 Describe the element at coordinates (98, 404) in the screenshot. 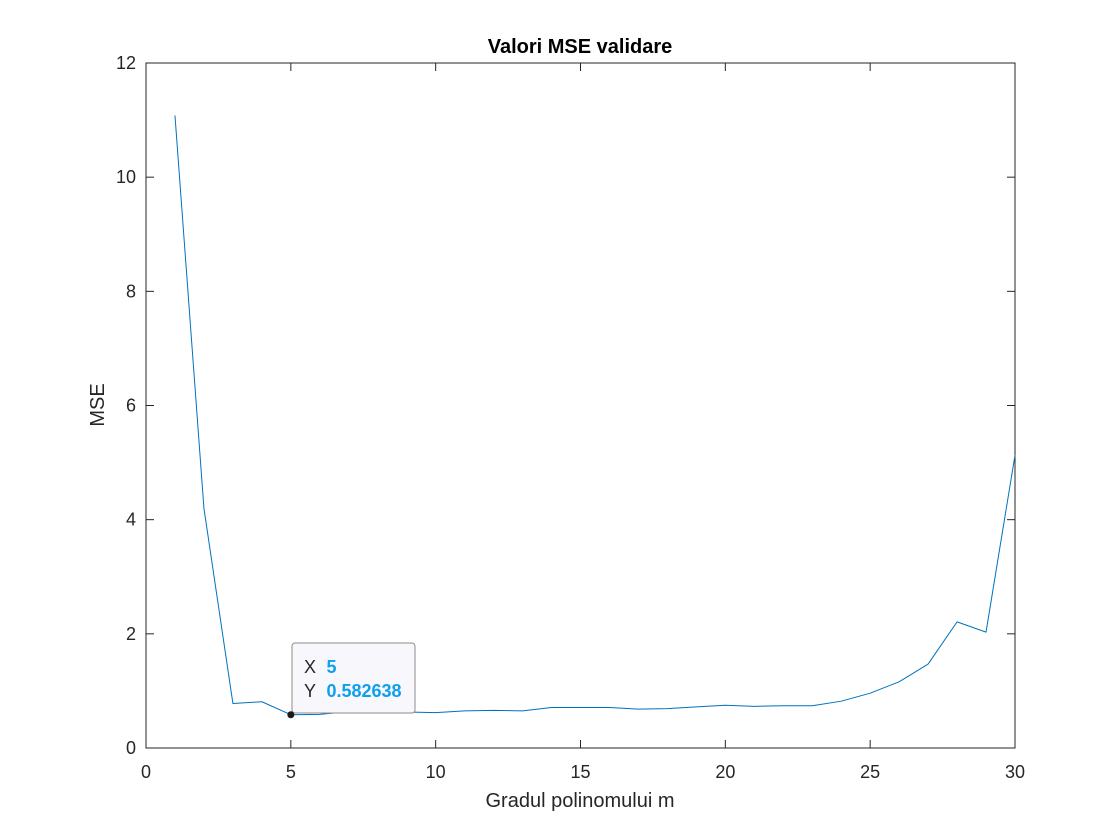

I see `y-axis-label: MSE` at that location.